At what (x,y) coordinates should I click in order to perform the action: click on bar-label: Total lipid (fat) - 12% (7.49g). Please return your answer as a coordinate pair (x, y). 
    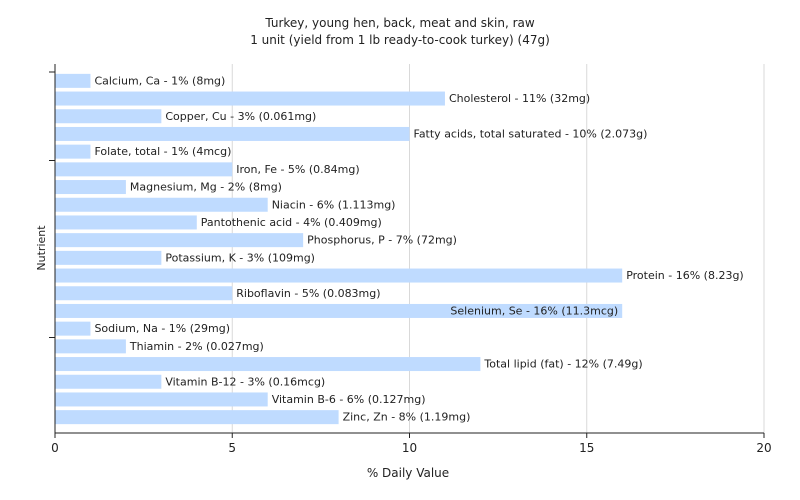
    Looking at the image, I should click on (562, 364).